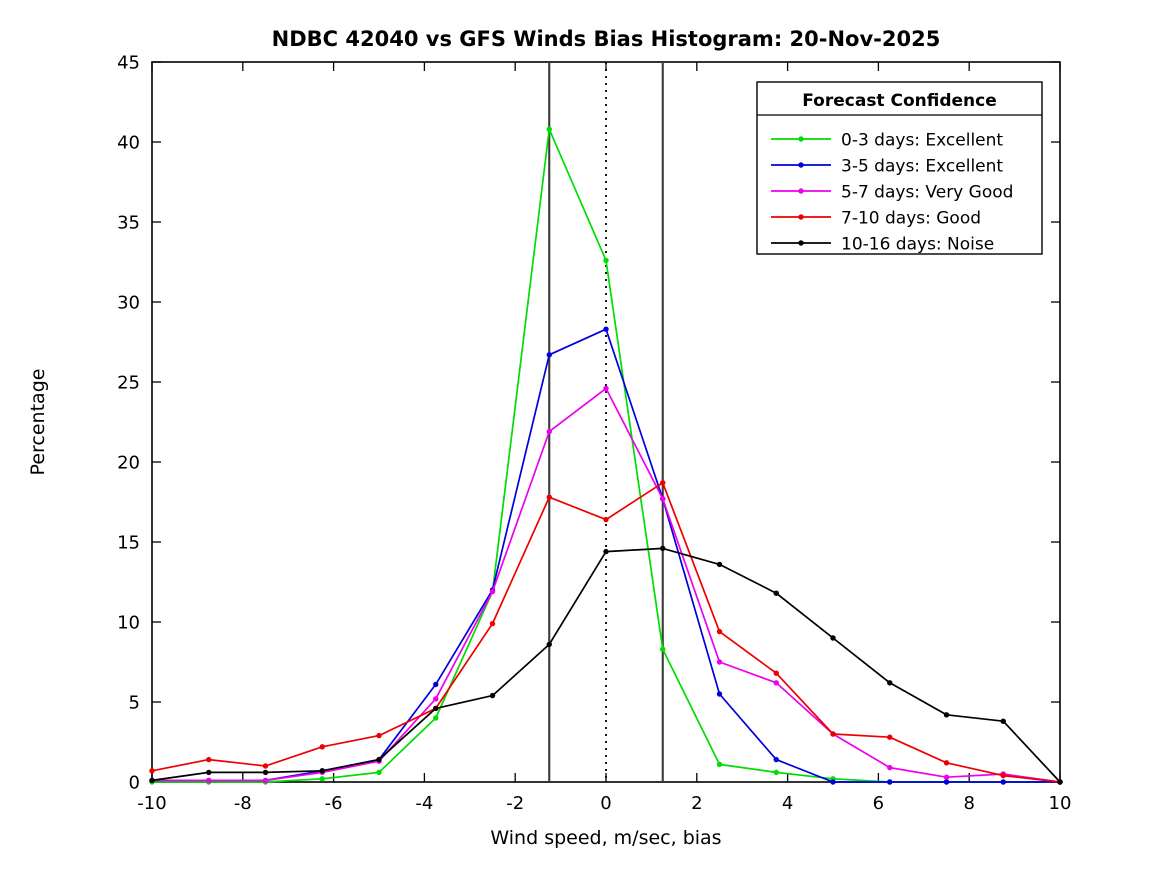 This screenshot has height=875, width=1167. Describe the element at coordinates (128, 383) in the screenshot. I see `y-tick-label-5: 25` at that location.